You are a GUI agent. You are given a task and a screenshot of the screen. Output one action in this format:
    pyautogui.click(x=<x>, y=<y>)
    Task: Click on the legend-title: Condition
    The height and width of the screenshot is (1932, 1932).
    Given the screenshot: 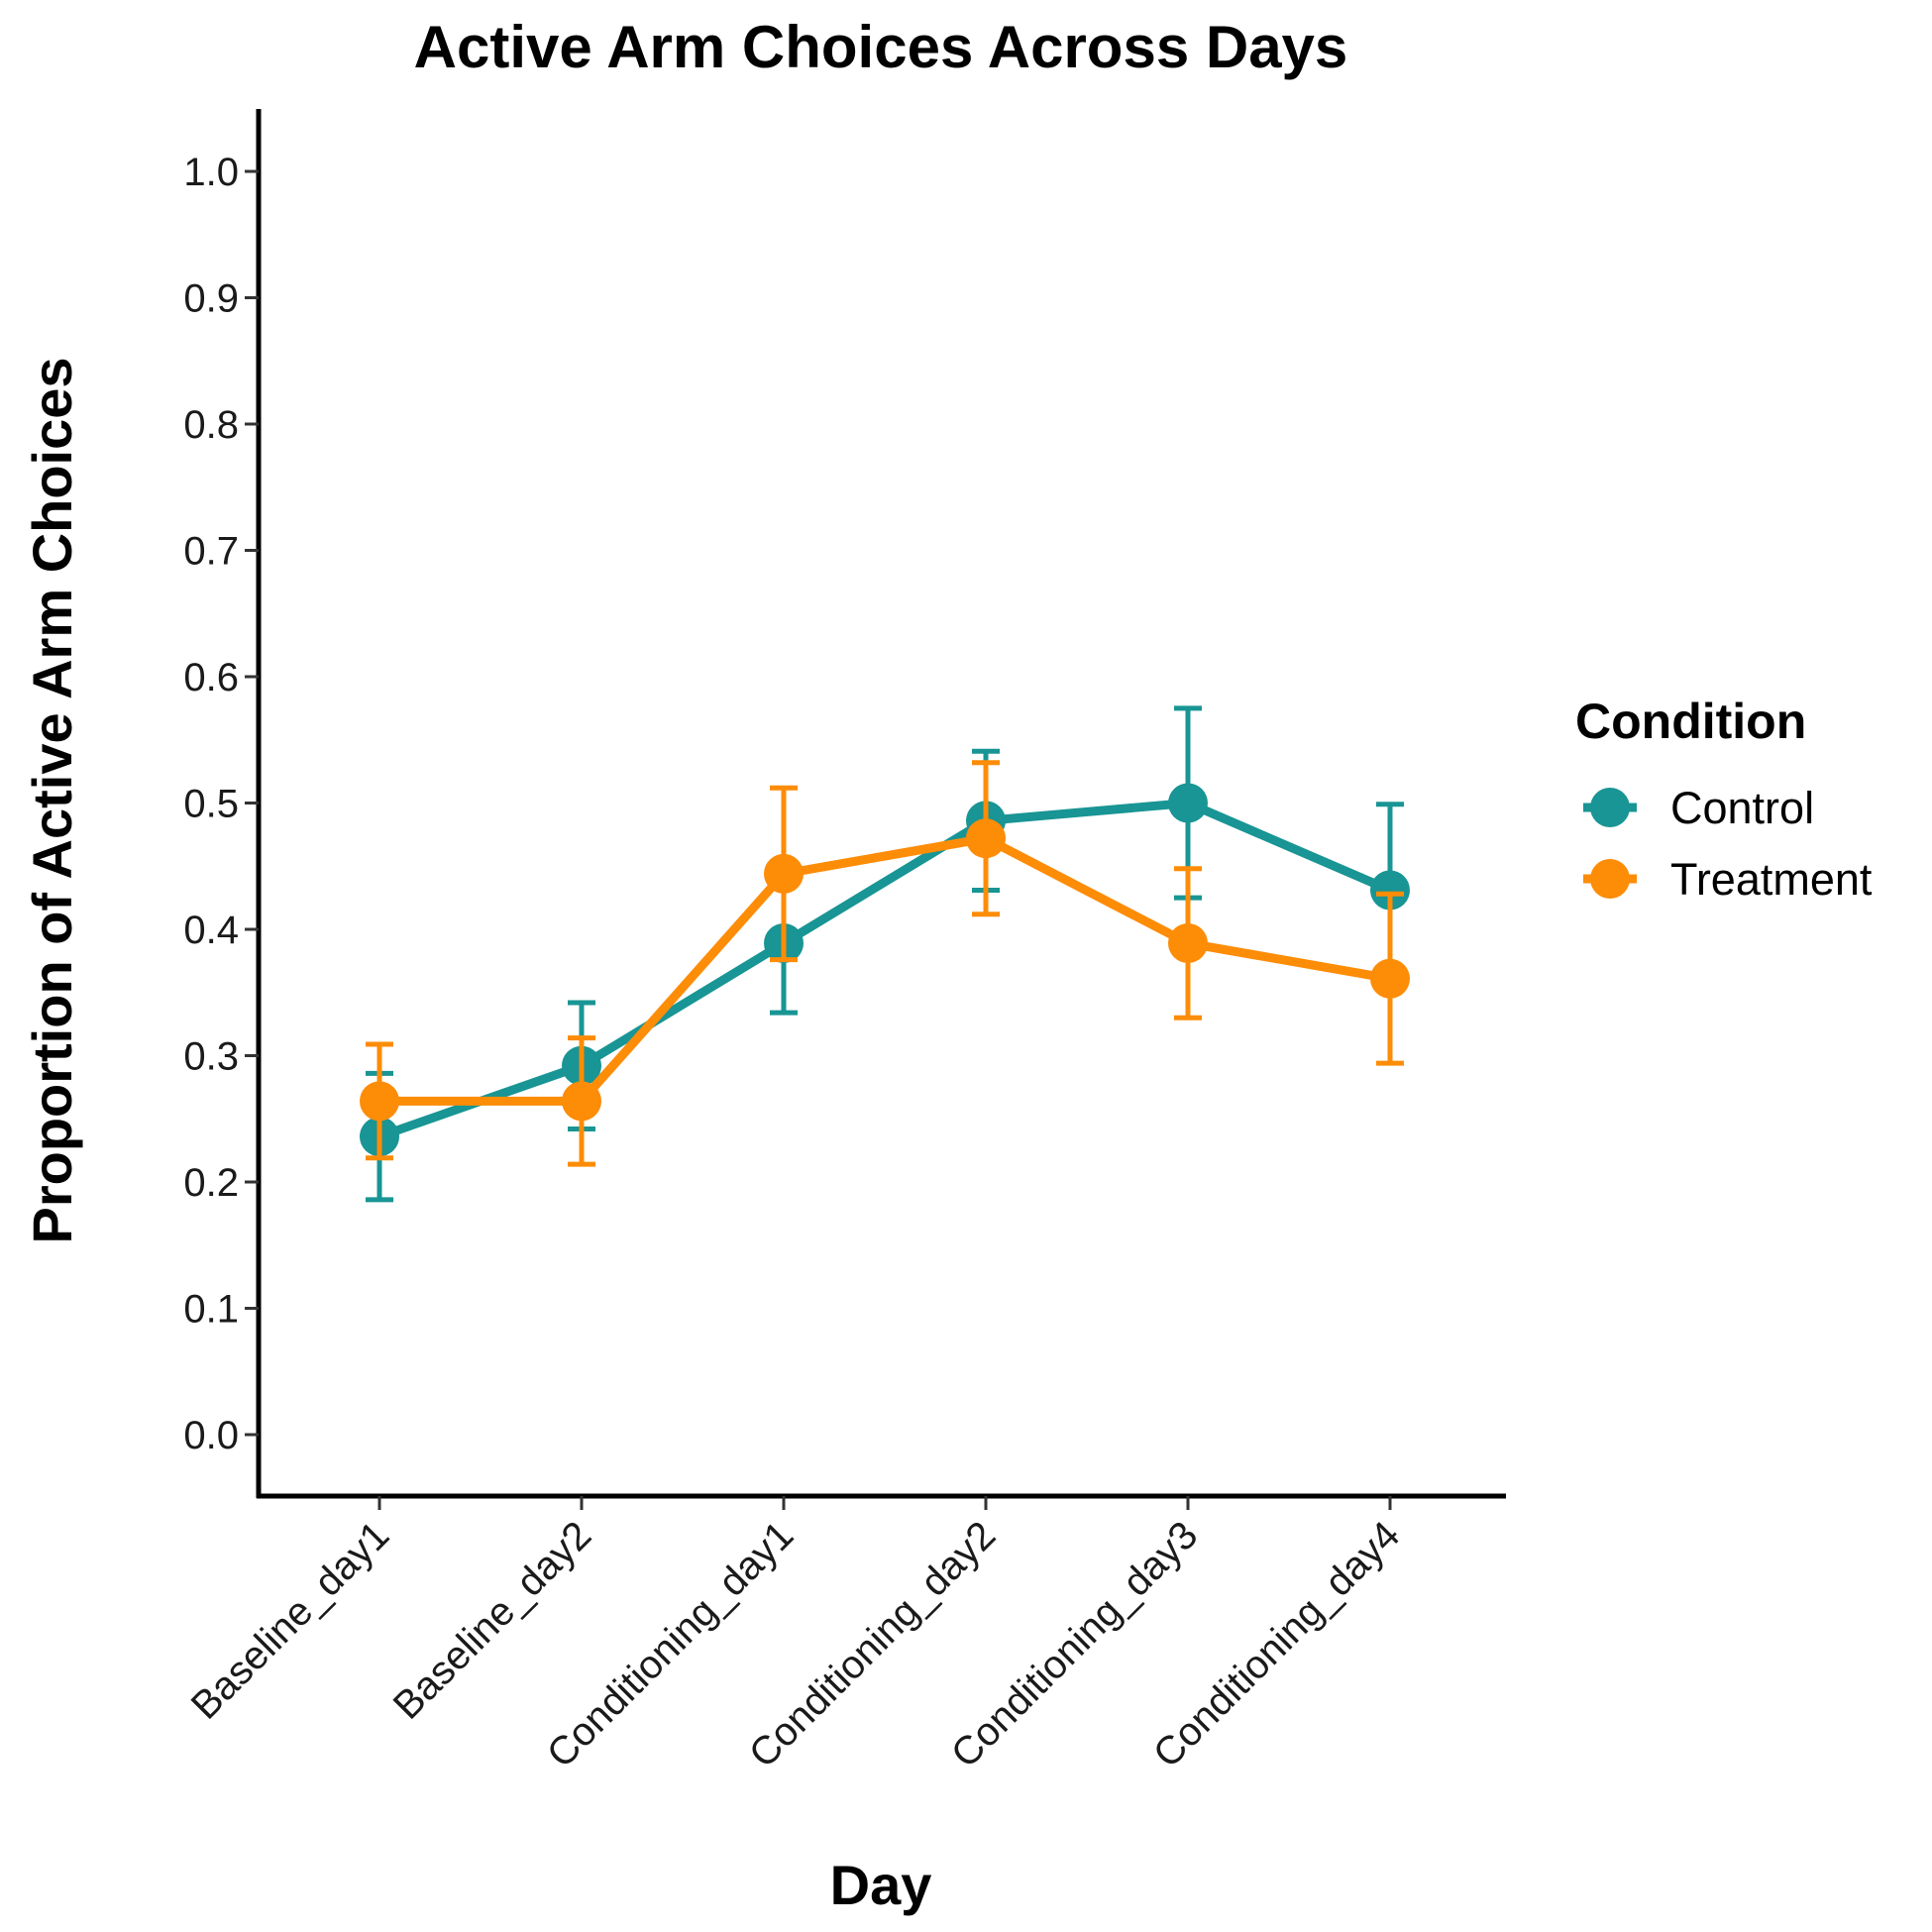 What is the action you would take?
    pyautogui.click(x=1691, y=721)
    